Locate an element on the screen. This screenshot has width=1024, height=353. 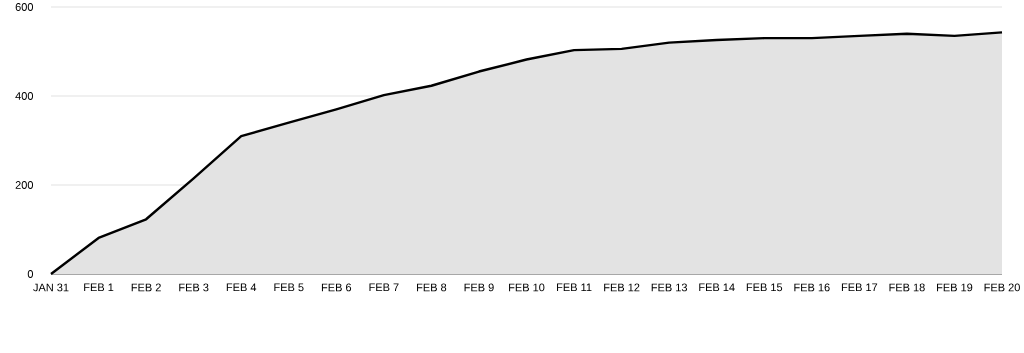
x-tick-label: FEB 19 is located at coordinates (955, 287).